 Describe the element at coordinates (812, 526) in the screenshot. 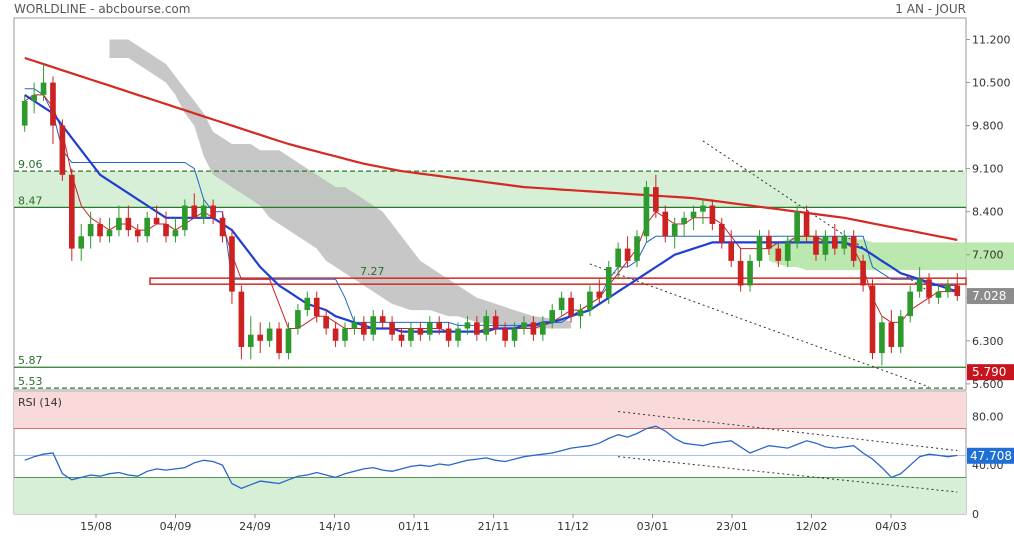

I see `date-tick-label: 12/02` at that location.